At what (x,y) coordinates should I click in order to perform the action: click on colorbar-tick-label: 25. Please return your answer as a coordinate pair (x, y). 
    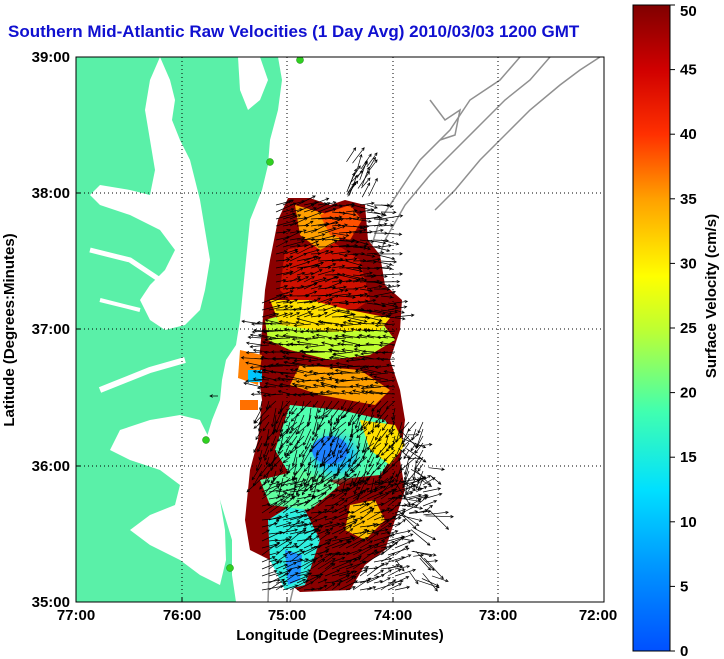
    Looking at the image, I should click on (688, 328).